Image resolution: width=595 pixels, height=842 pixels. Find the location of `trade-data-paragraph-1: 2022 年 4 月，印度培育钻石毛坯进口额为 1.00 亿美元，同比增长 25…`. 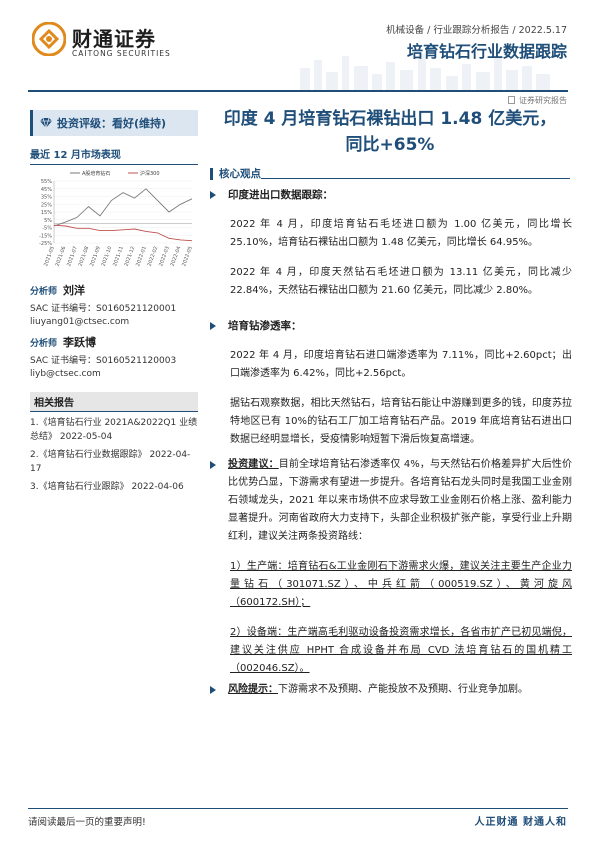

trade-data-paragraph-1: 2022 年 4 月，印度培育钻石毛坯进口额为 1.00 亿美元，同比增长 25… is located at coordinates (401, 233).